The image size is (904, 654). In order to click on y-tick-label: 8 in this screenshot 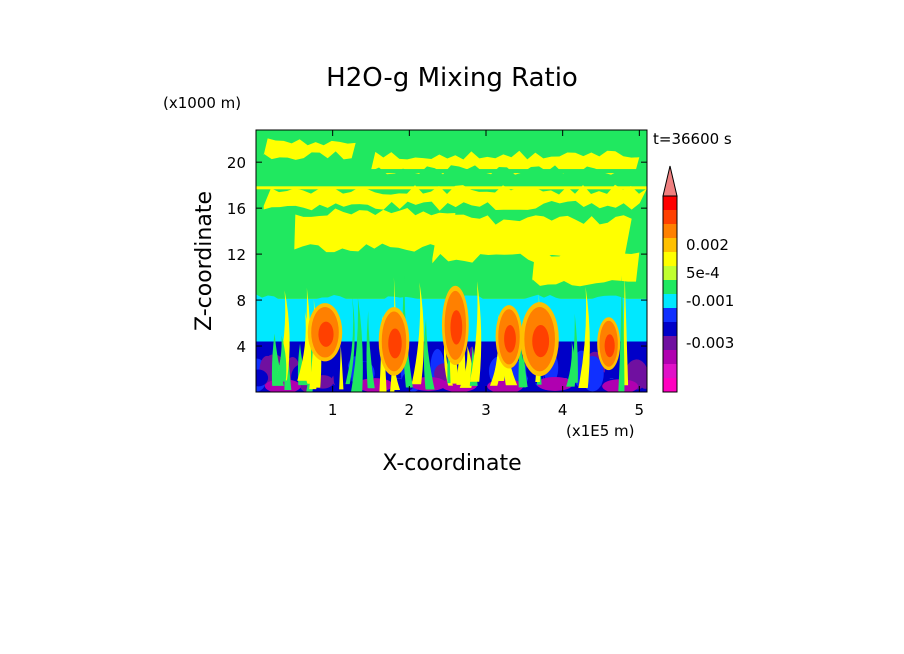, I will do `click(241, 301)`.